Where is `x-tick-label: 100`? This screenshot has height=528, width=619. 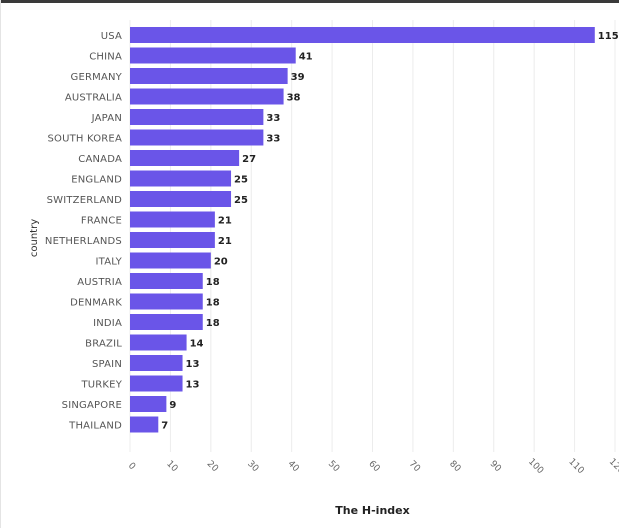
x-tick-label: 100 is located at coordinates (535, 466).